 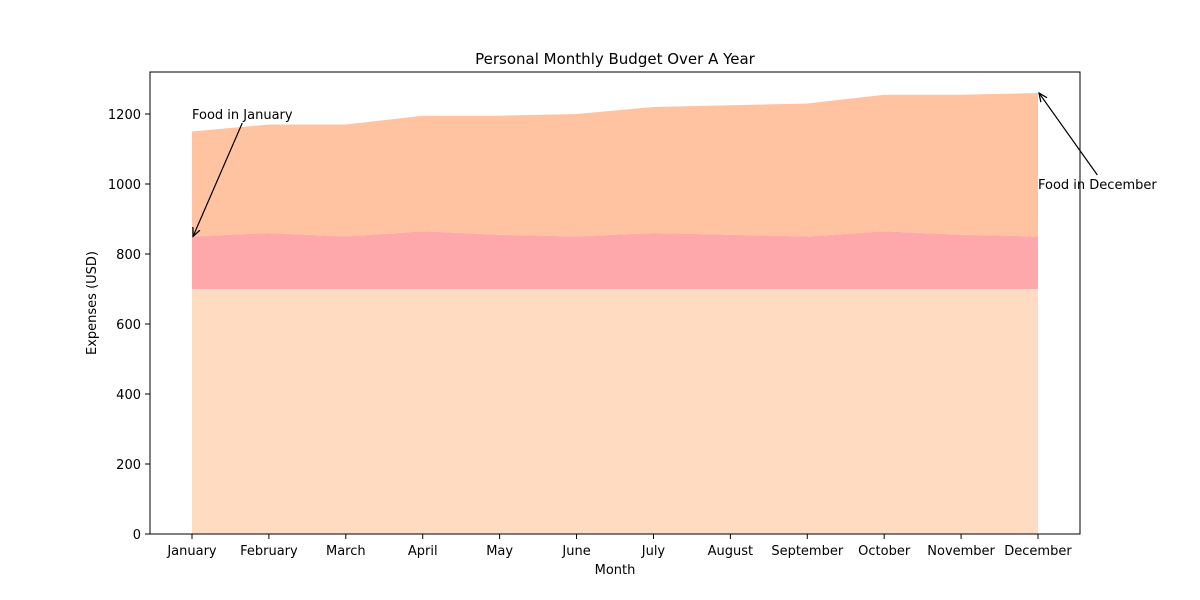 I want to click on y-tick-label: 400, so click(x=128, y=395).